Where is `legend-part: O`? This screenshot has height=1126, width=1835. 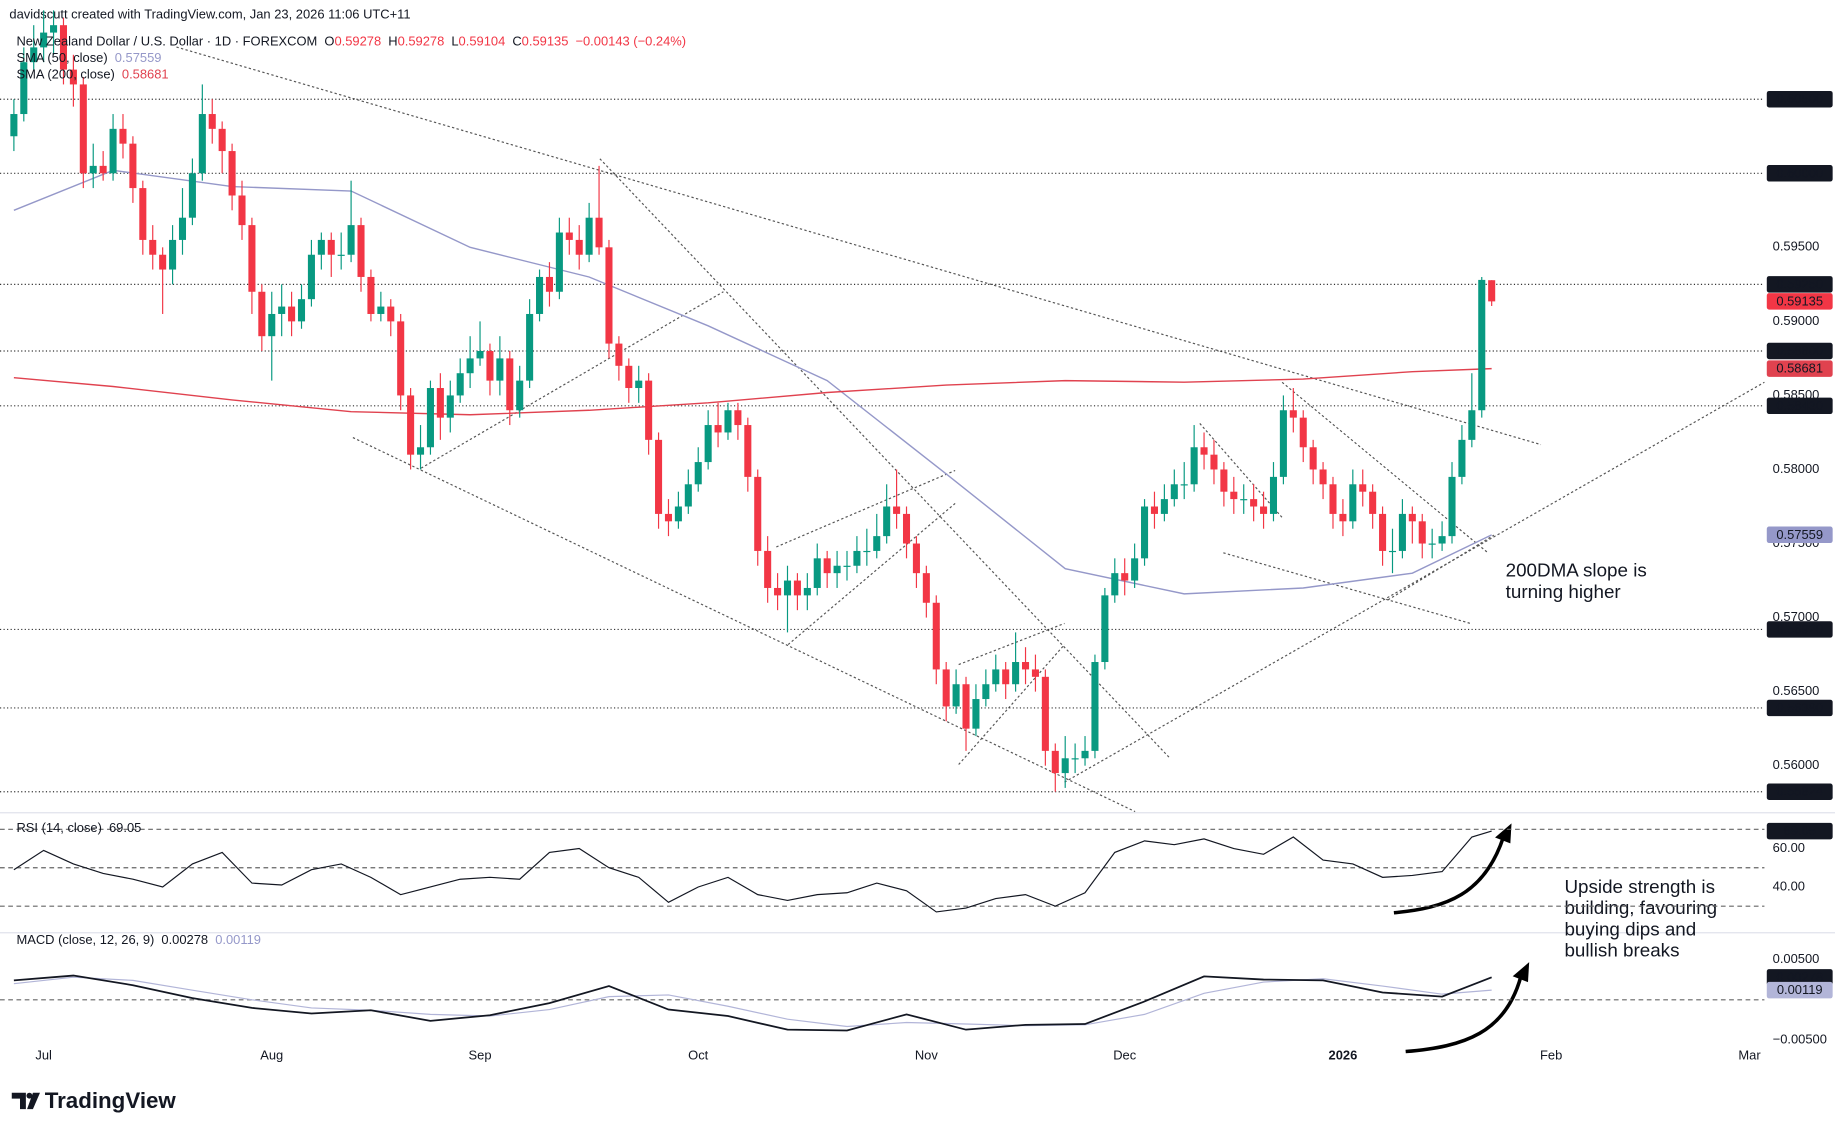 legend-part: O is located at coordinates (329, 41).